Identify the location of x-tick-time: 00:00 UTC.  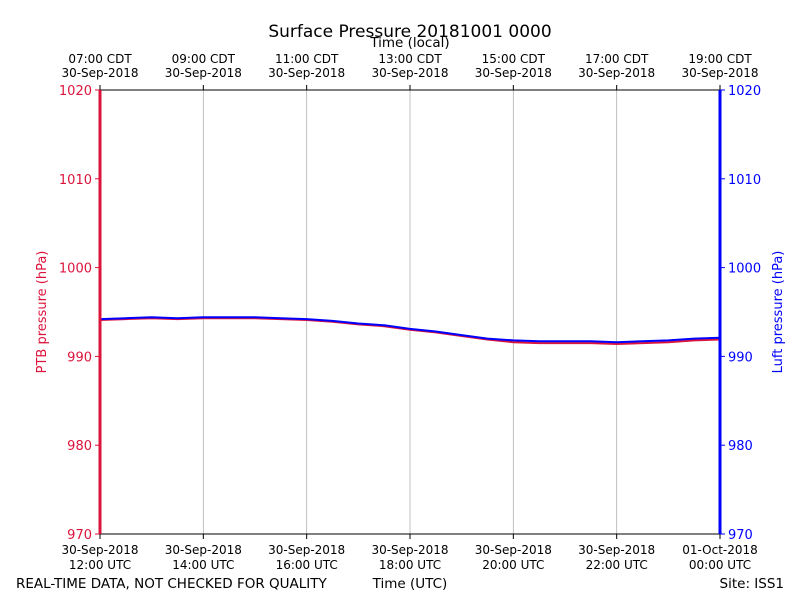
(720, 565).